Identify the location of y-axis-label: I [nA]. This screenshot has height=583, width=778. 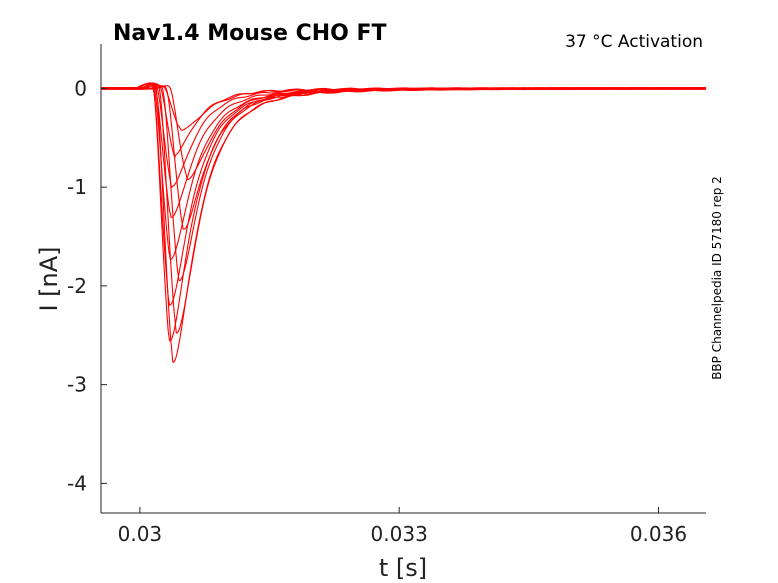
(49, 278).